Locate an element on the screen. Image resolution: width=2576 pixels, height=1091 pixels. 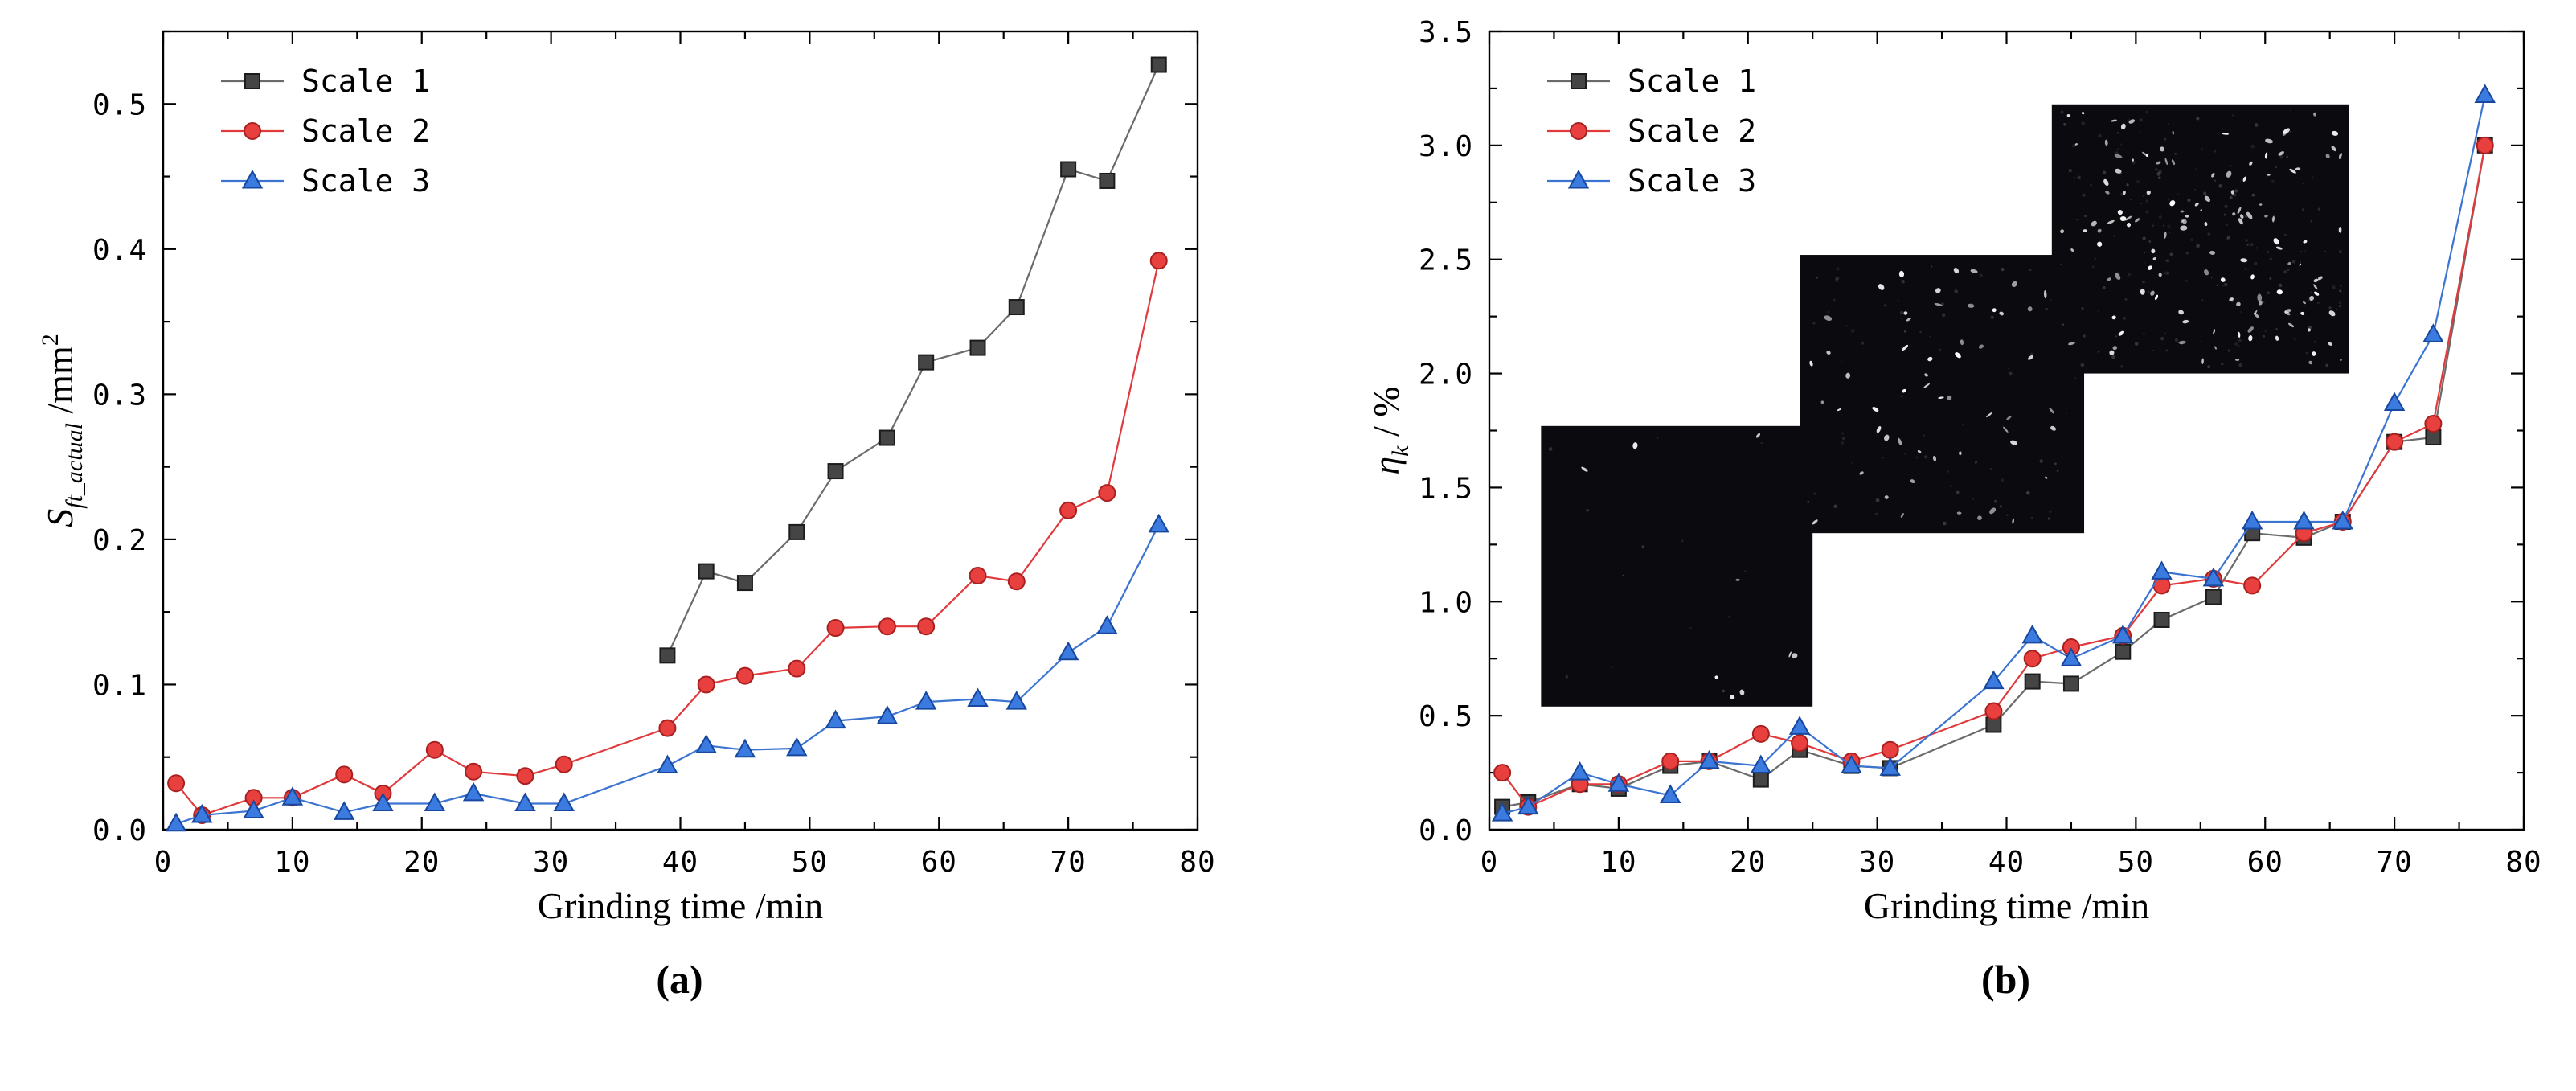
y-tick-label: 3.5 is located at coordinates (1445, 32).